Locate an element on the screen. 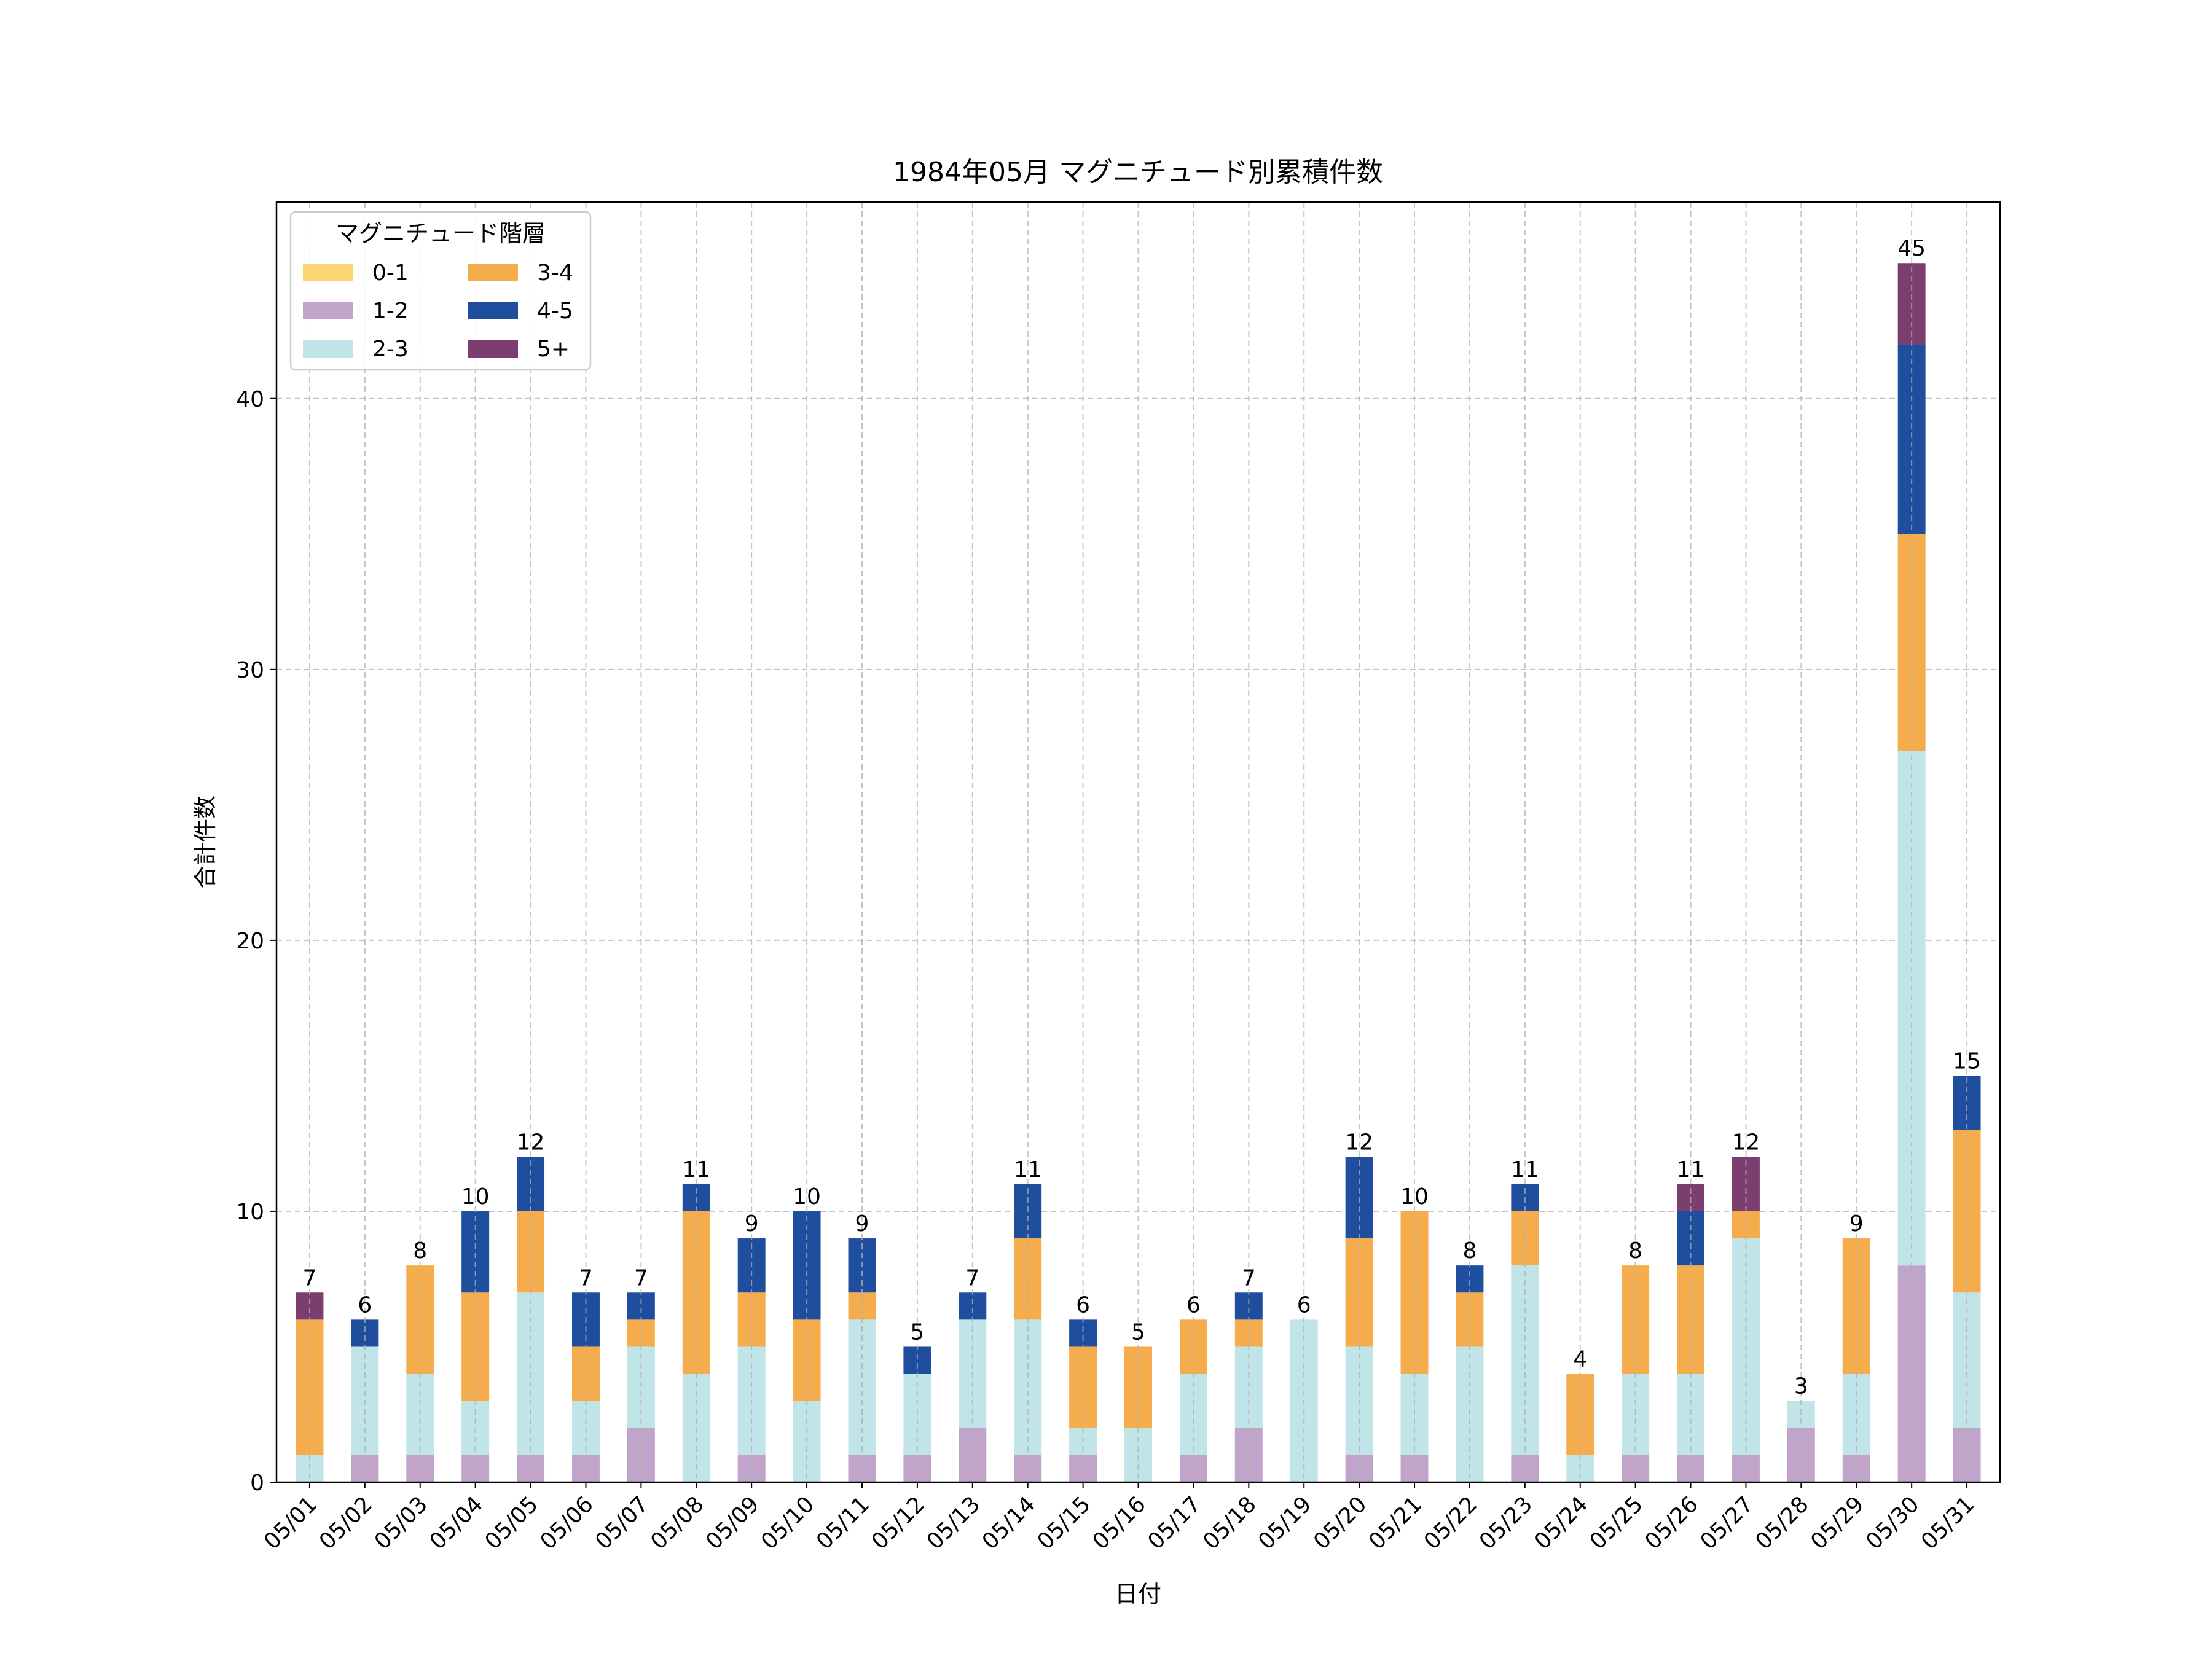 This screenshot has height=1661, width=2212. x-tick-label: 05/26 is located at coordinates (1672, 1522).